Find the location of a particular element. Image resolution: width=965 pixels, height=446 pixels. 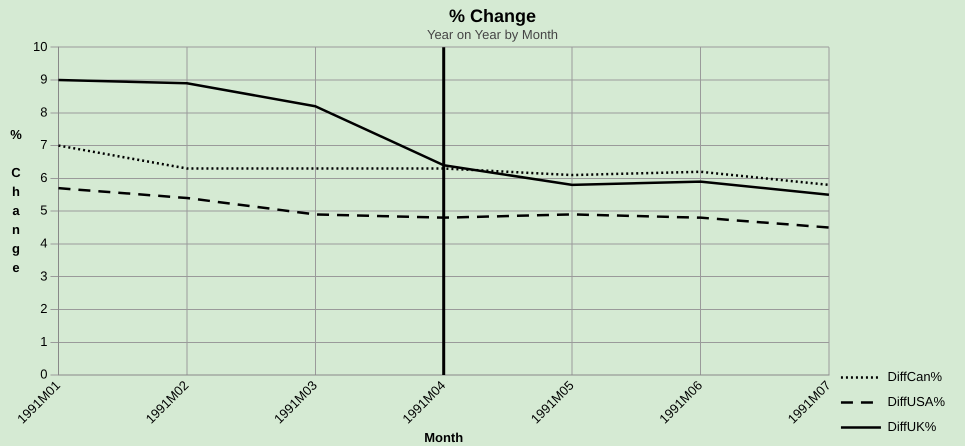

legend-label: DiffUK% is located at coordinates (912, 426).